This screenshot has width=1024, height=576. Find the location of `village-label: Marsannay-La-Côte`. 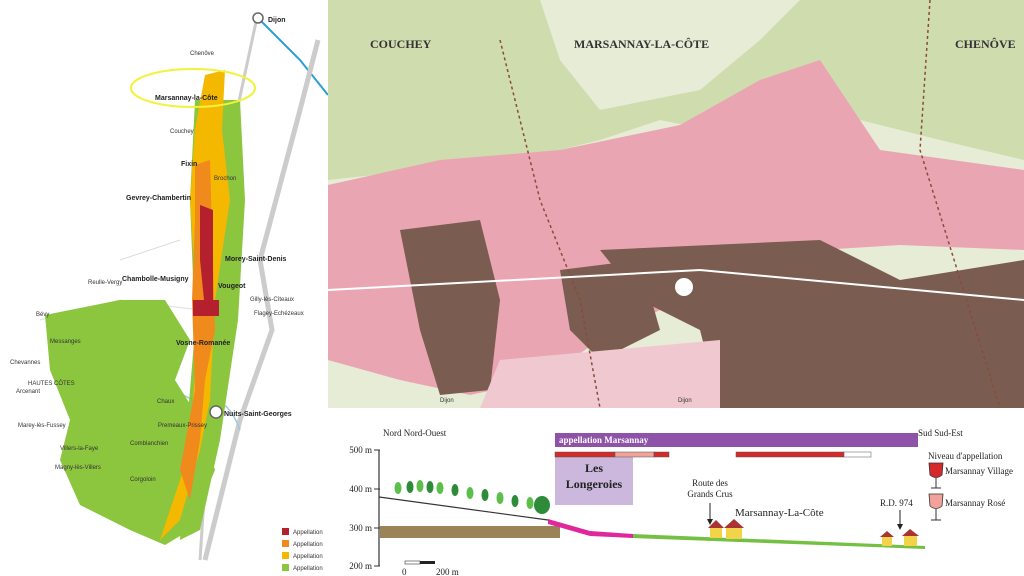

village-label: Marsannay-La-Côte is located at coordinates (779, 513).